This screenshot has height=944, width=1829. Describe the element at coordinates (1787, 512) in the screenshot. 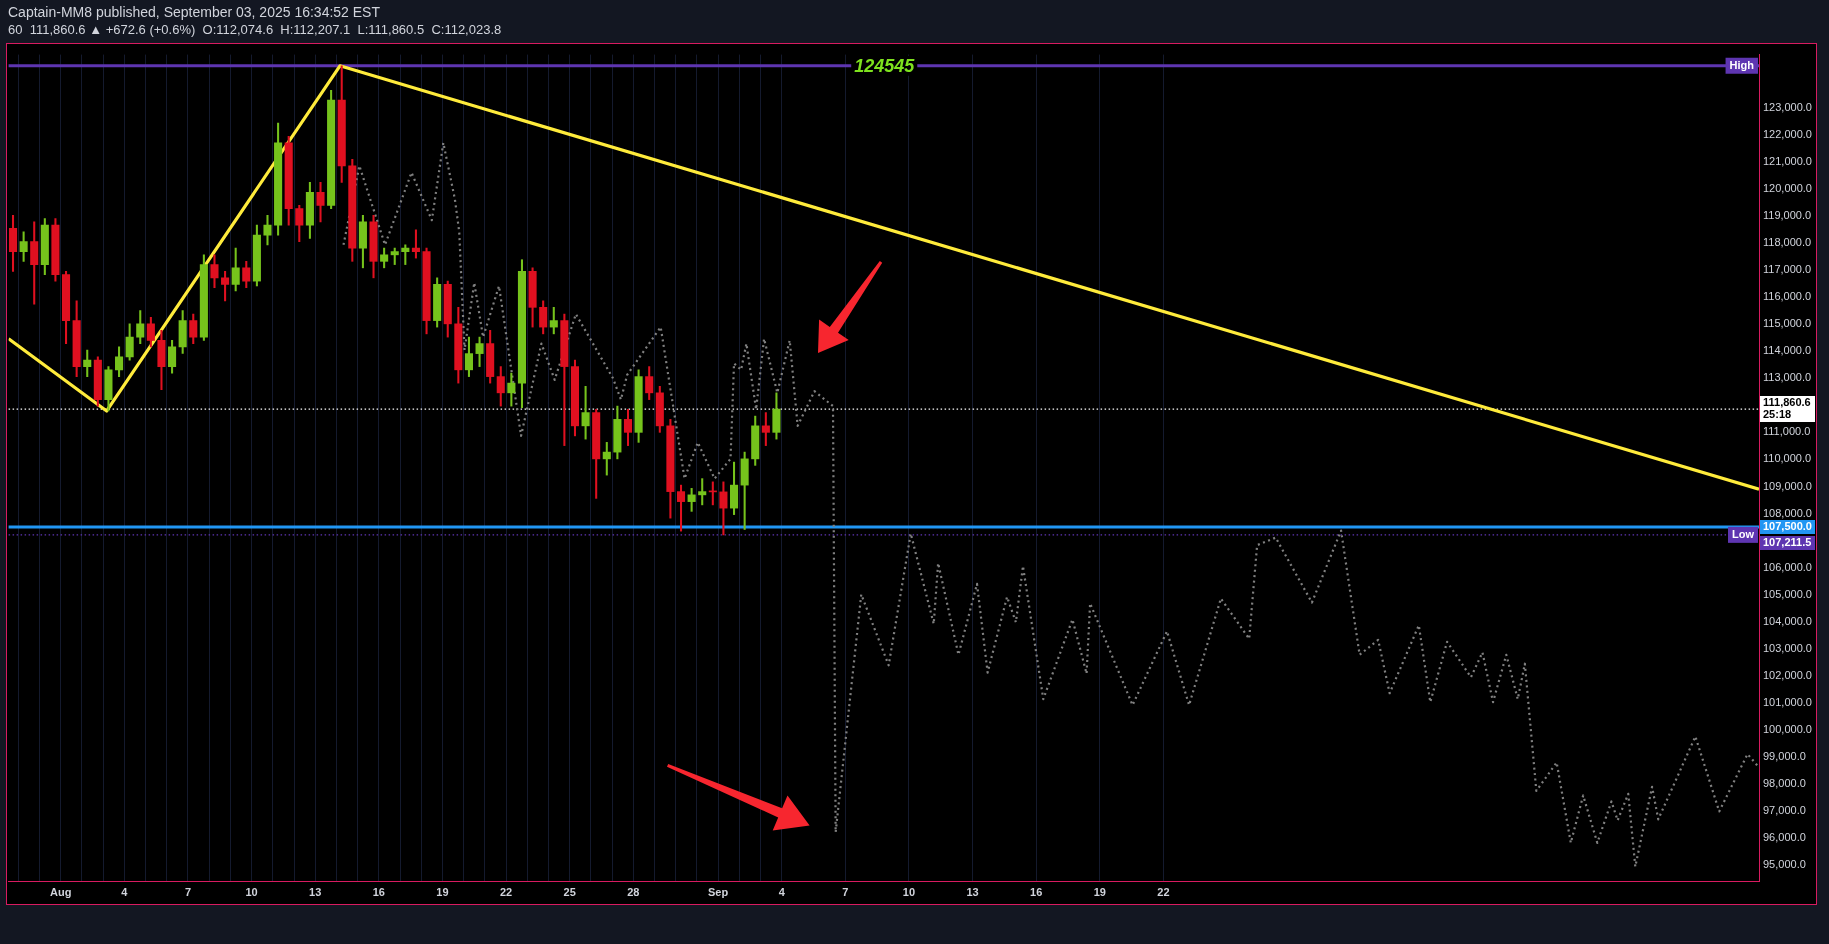

I see `y-tick-label: 108,000.0` at that location.